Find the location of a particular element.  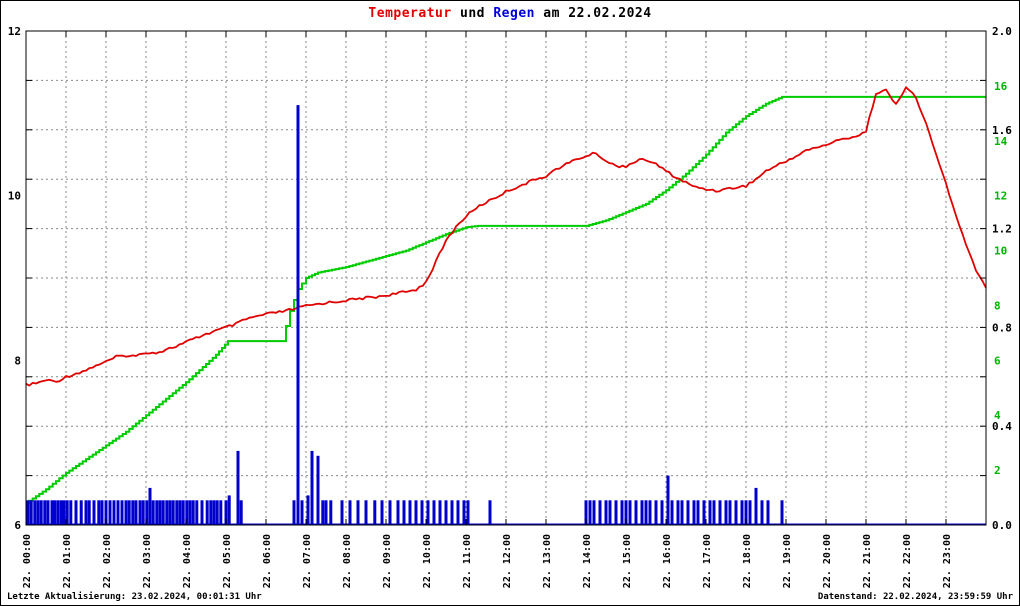

x-axis-tick-label: 22. 22:00 is located at coordinates (907, 561).